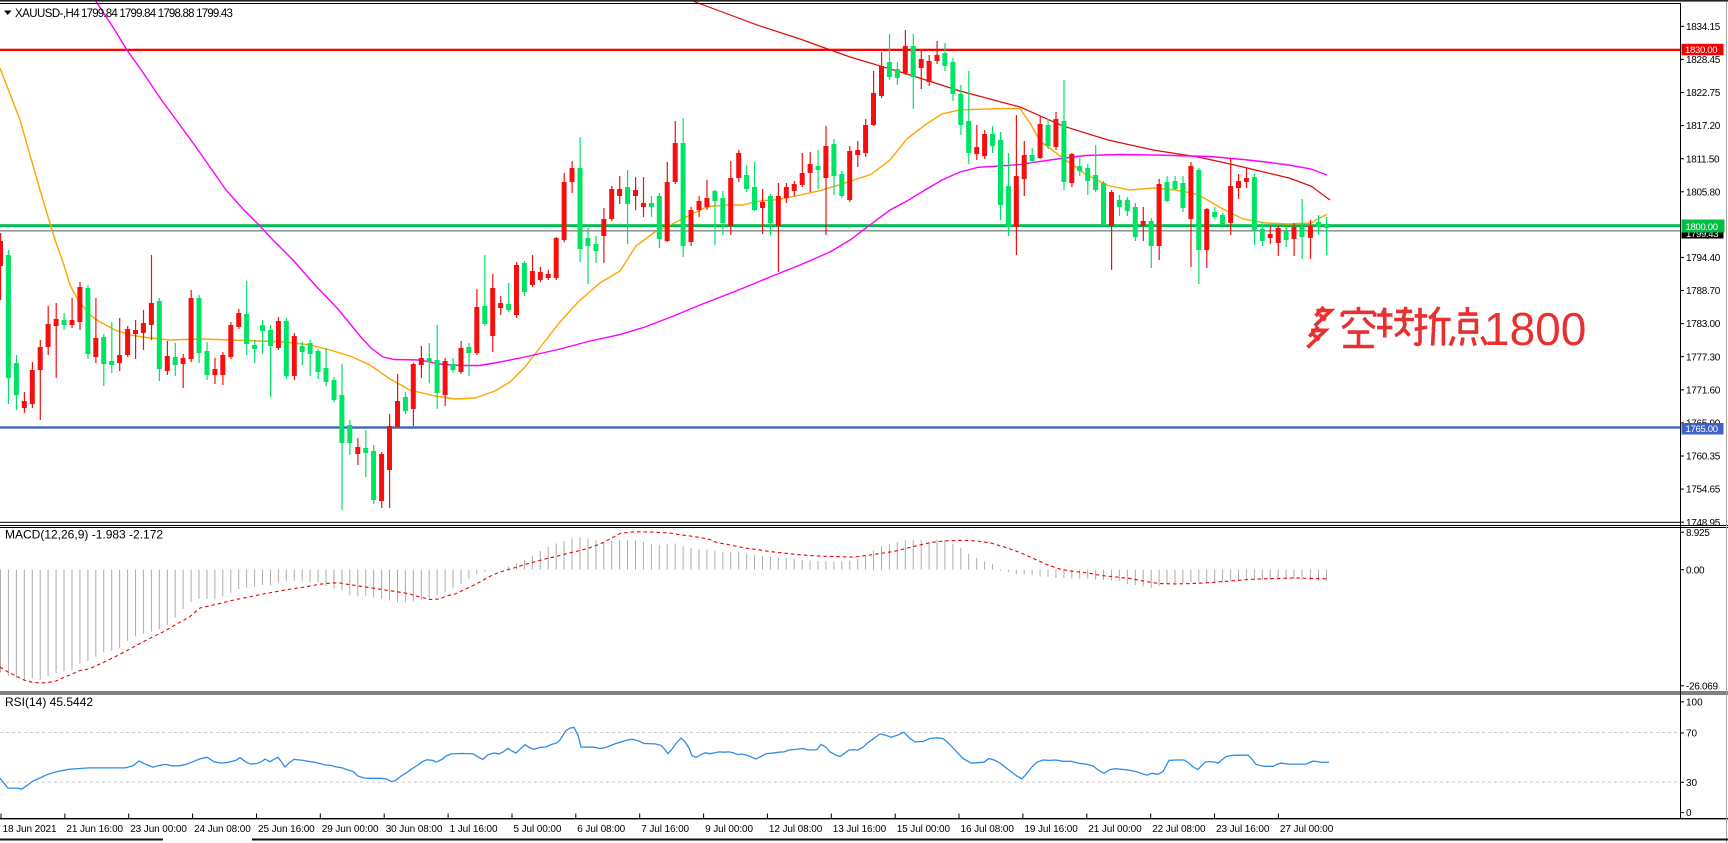  I want to click on svg-text: 18 Jun 2021, so click(30, 829).